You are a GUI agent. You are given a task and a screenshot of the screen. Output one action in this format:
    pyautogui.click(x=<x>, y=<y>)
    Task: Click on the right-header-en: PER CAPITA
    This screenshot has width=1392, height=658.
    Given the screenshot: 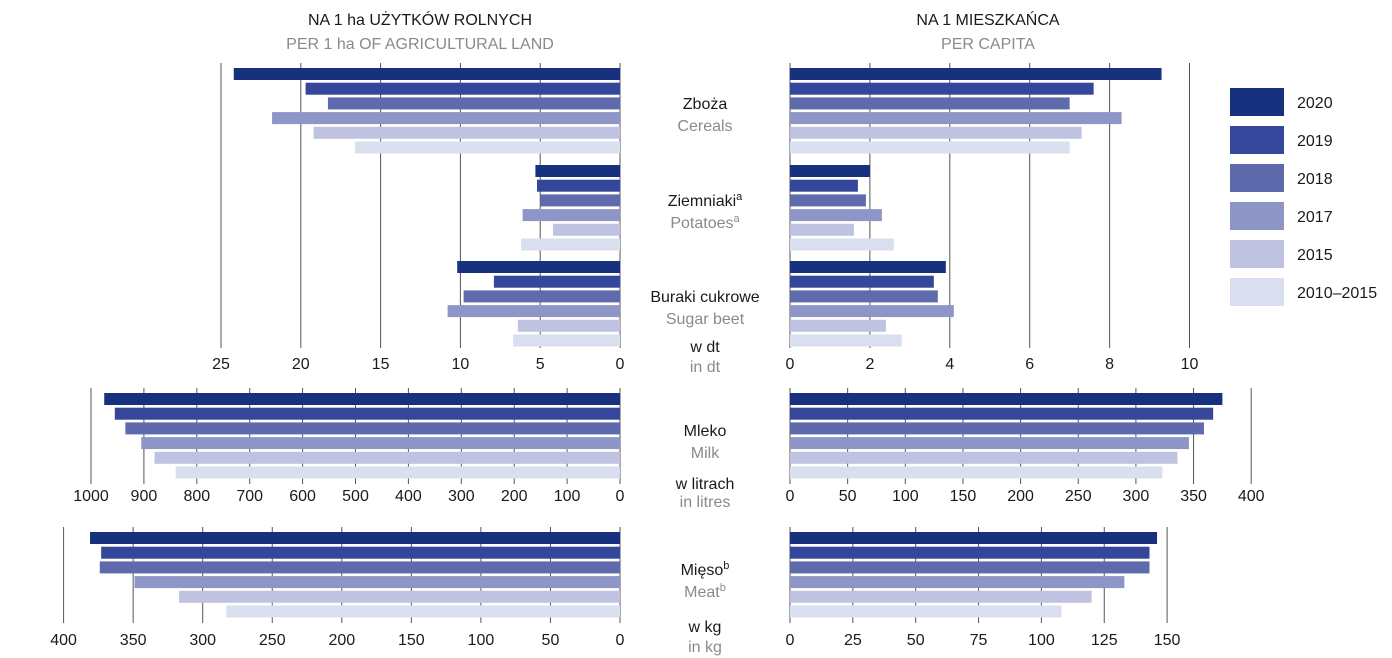 What is the action you would take?
    pyautogui.click(x=988, y=44)
    